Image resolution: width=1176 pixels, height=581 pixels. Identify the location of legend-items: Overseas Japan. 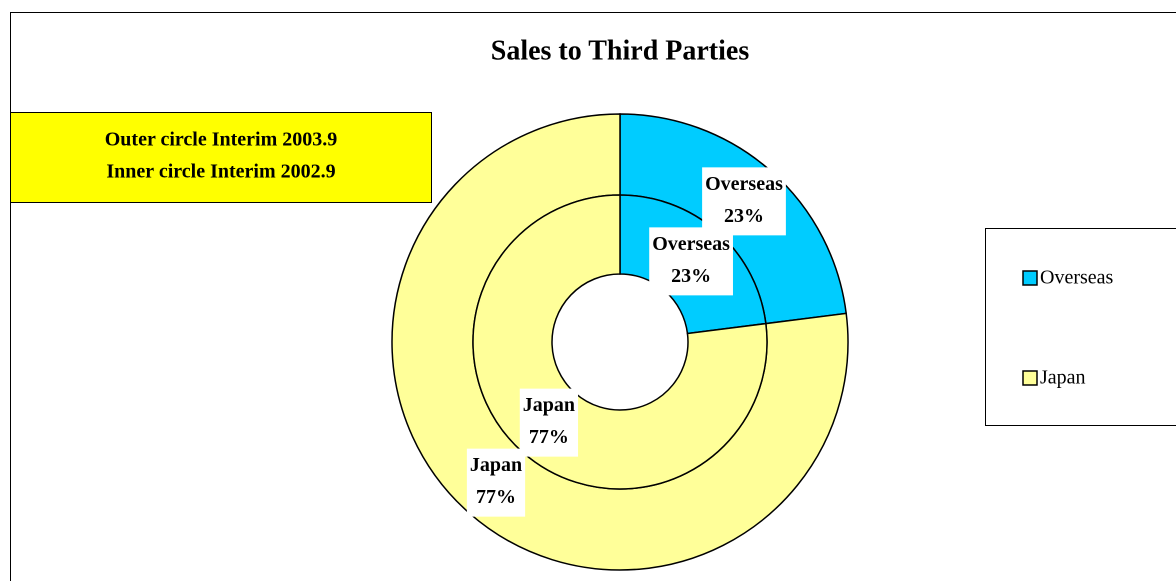
(1068, 328).